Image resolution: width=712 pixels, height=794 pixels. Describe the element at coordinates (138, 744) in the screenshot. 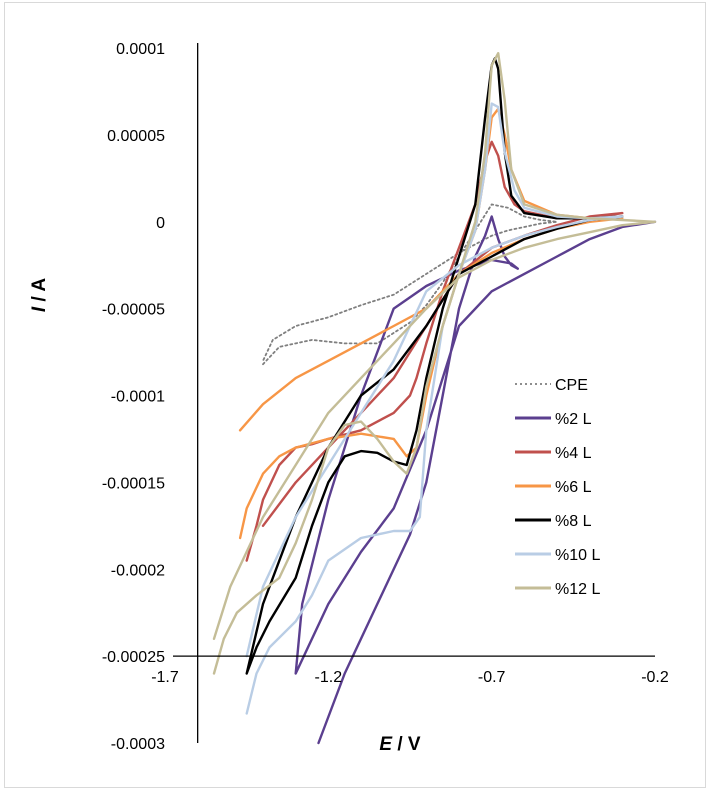

I see `y-tick-label: -0.0003` at that location.